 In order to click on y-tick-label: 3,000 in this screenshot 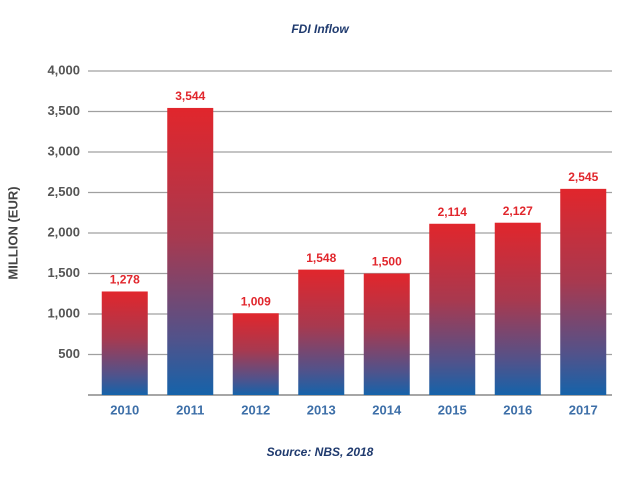, I will do `click(63, 150)`.